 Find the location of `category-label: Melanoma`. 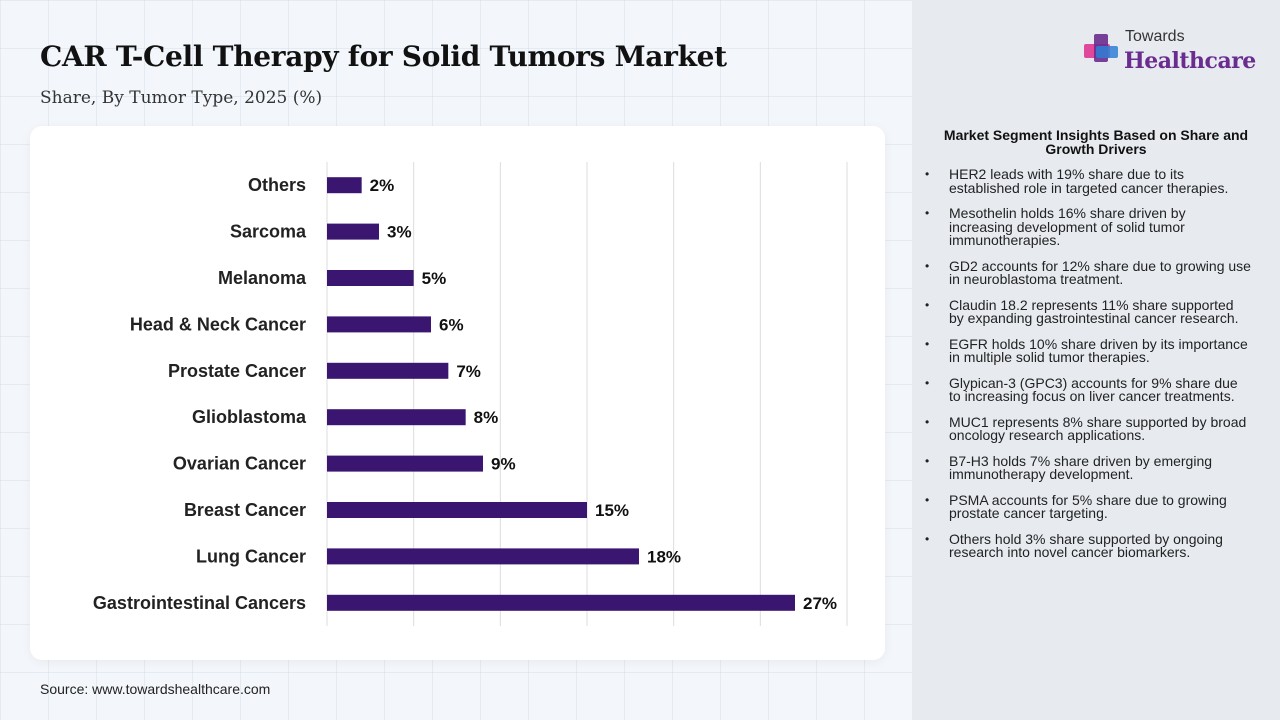

category-label: Melanoma is located at coordinates (262, 278).